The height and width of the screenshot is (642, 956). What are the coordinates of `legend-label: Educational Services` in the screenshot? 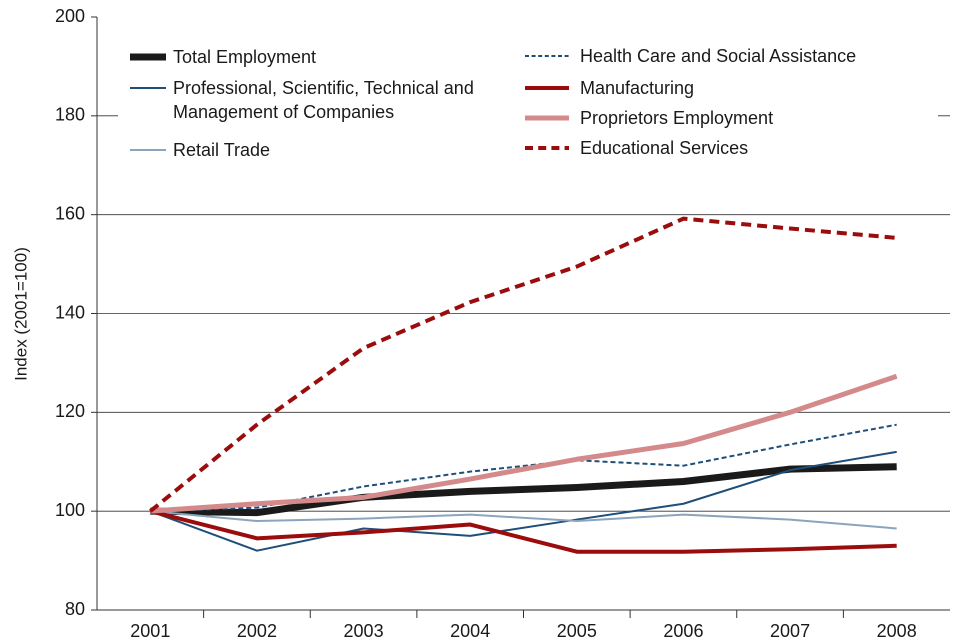 It's located at (664, 148).